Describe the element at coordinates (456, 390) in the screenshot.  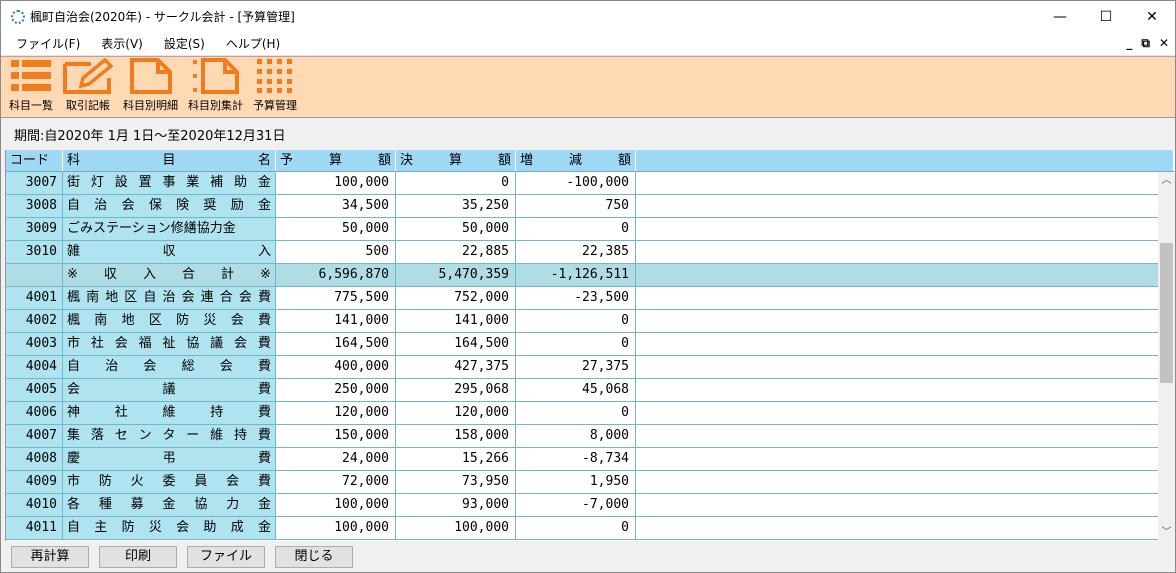
I see `cell-actual: 295,068` at that location.